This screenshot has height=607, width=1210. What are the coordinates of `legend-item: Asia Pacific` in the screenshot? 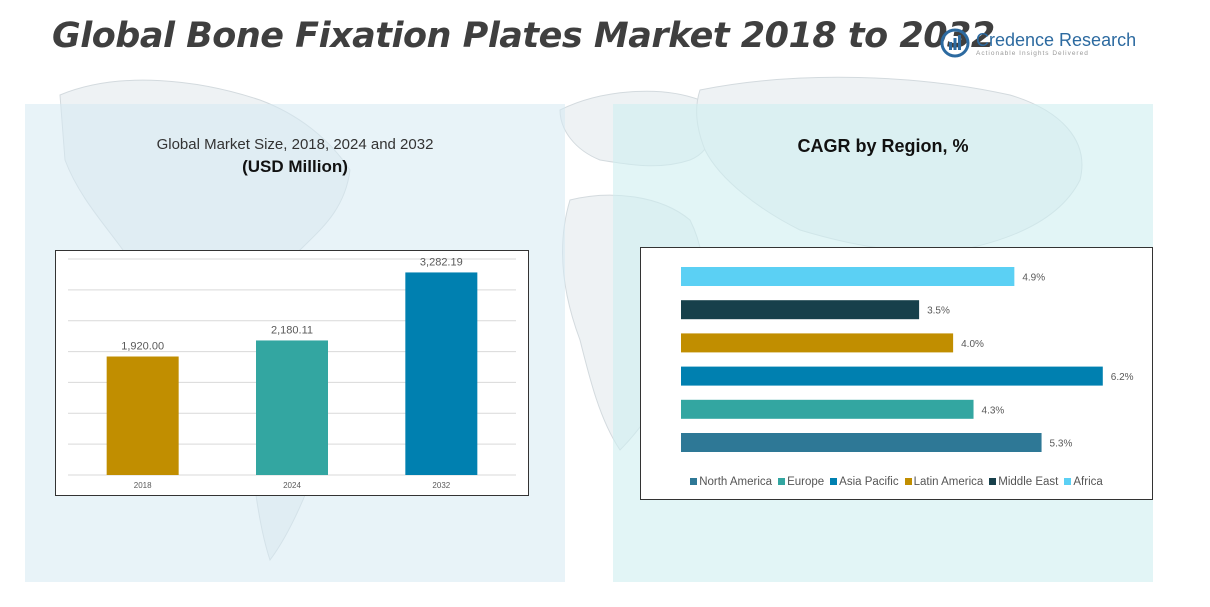 It's located at (864, 482).